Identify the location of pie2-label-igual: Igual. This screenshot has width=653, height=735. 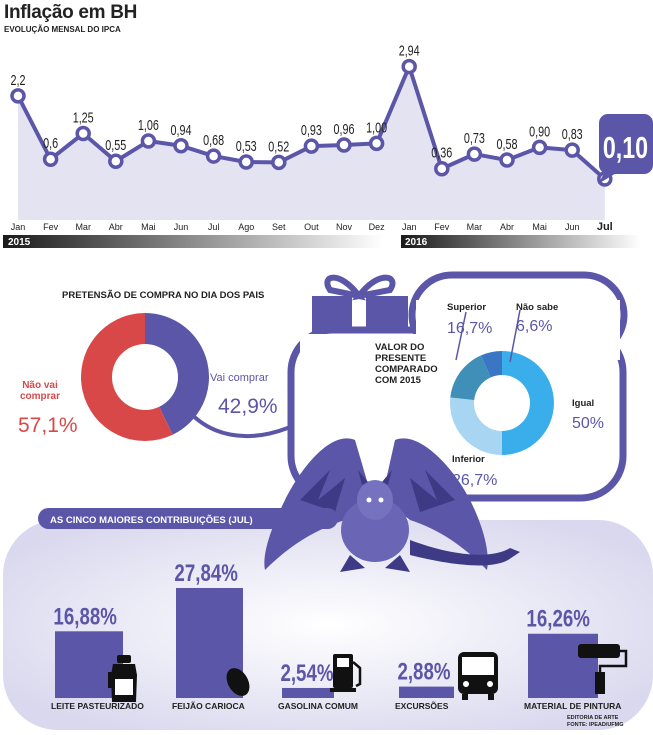
(583, 403).